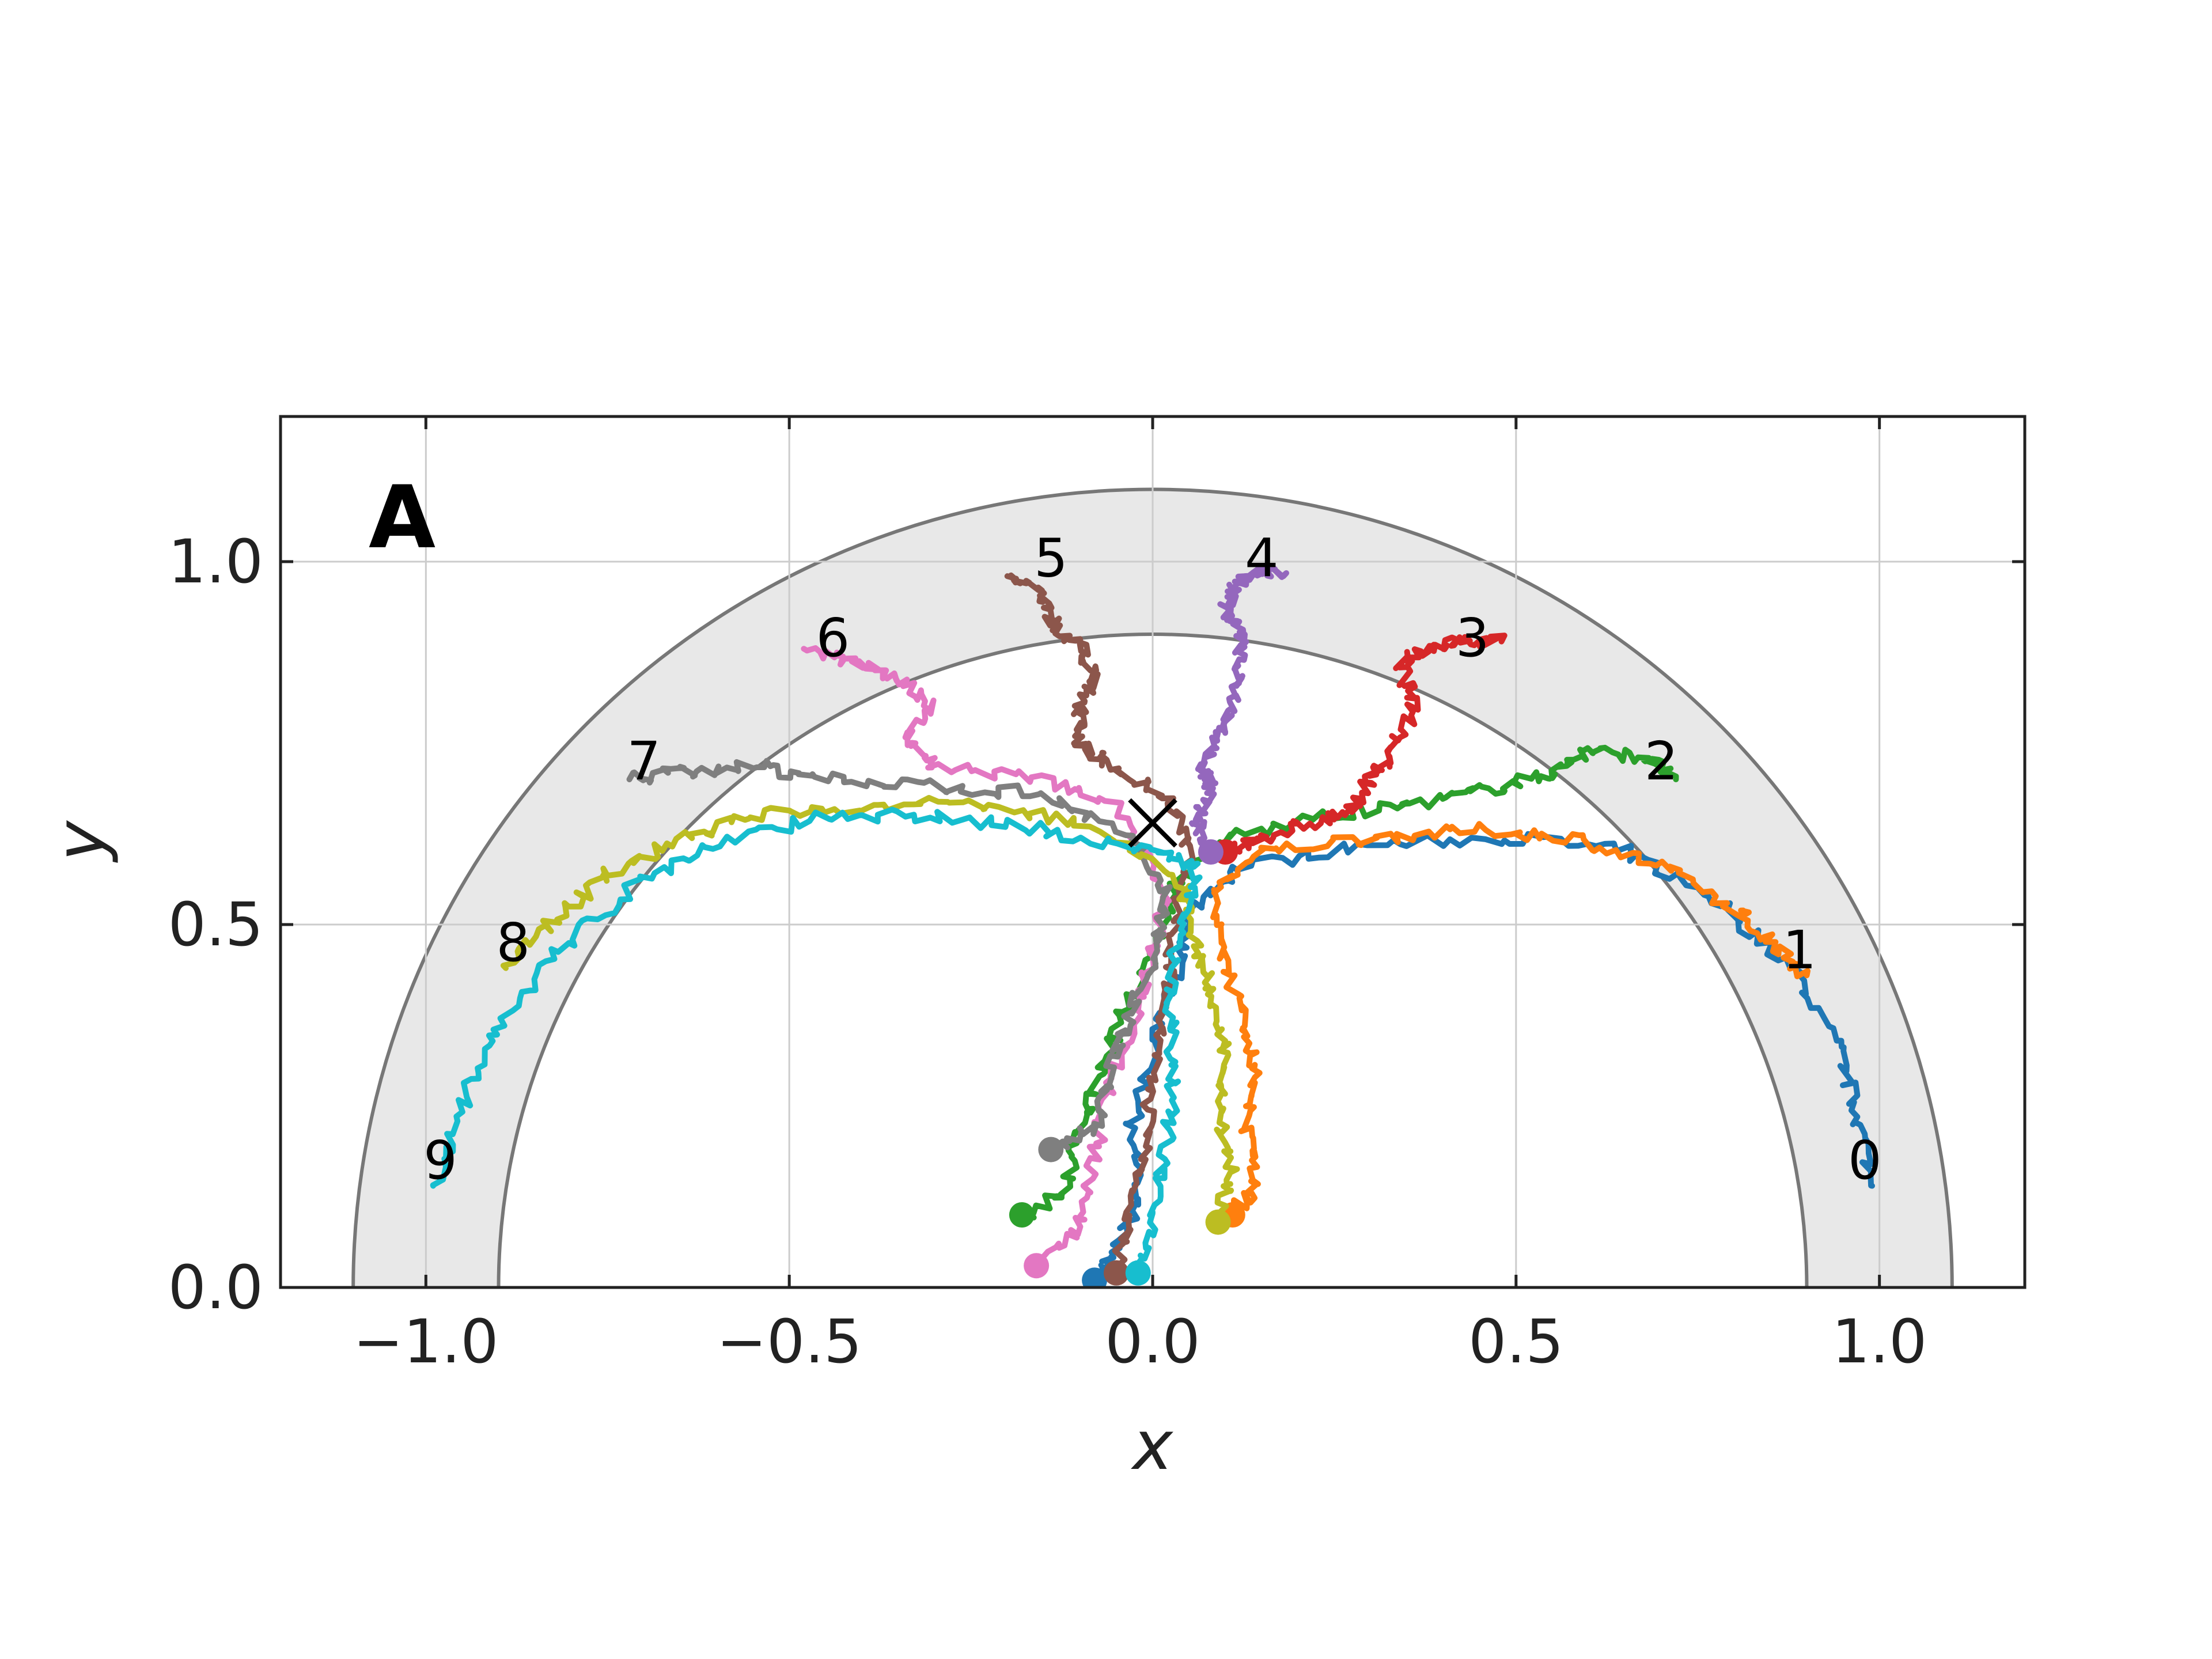  Describe the element at coordinates (215, 1287) in the screenshot. I see `y-tick-label: 0.0` at that location.